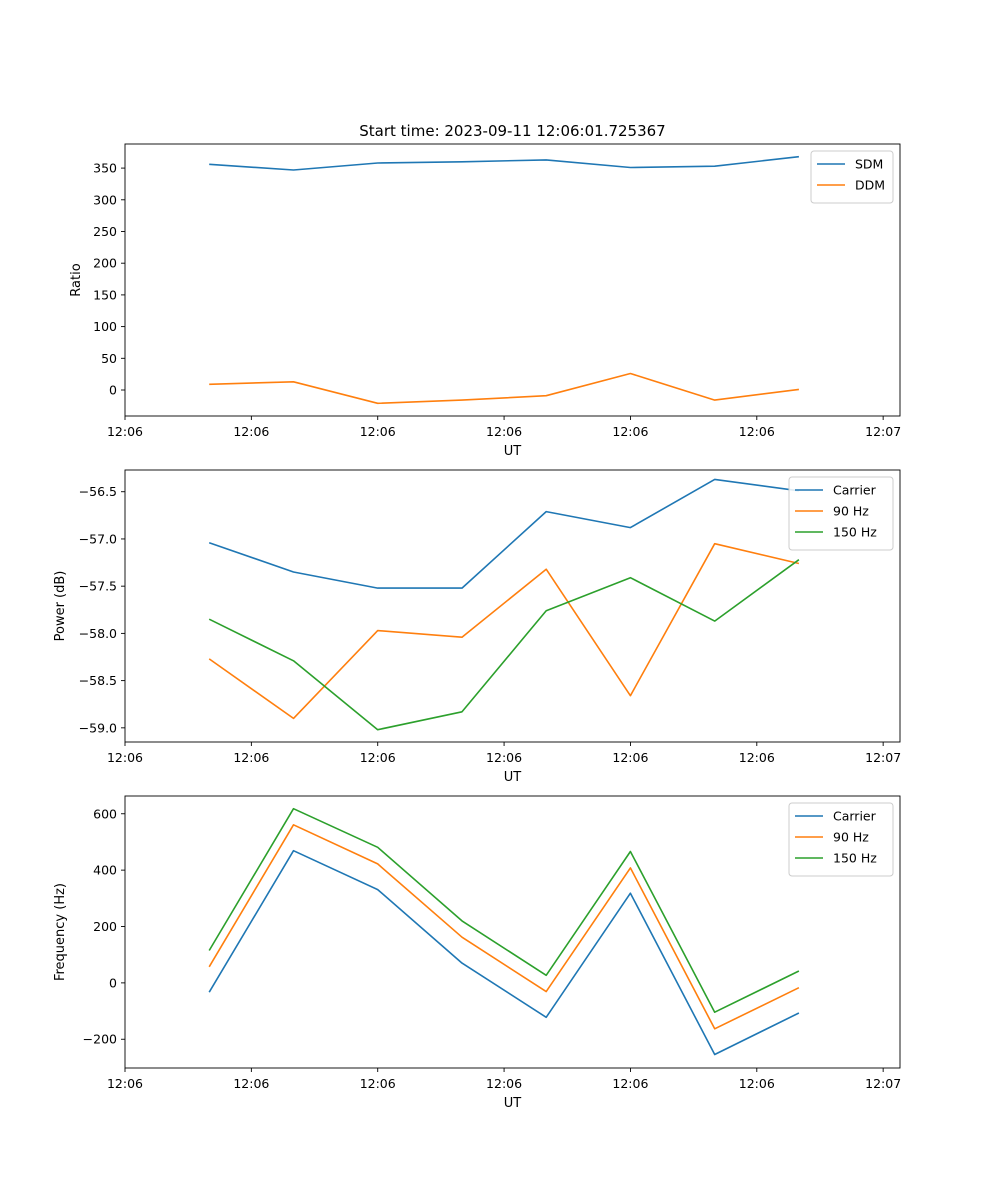 The image size is (1000, 1200). Describe the element at coordinates (869, 164) in the screenshot. I see `legend-label: SDM` at that location.